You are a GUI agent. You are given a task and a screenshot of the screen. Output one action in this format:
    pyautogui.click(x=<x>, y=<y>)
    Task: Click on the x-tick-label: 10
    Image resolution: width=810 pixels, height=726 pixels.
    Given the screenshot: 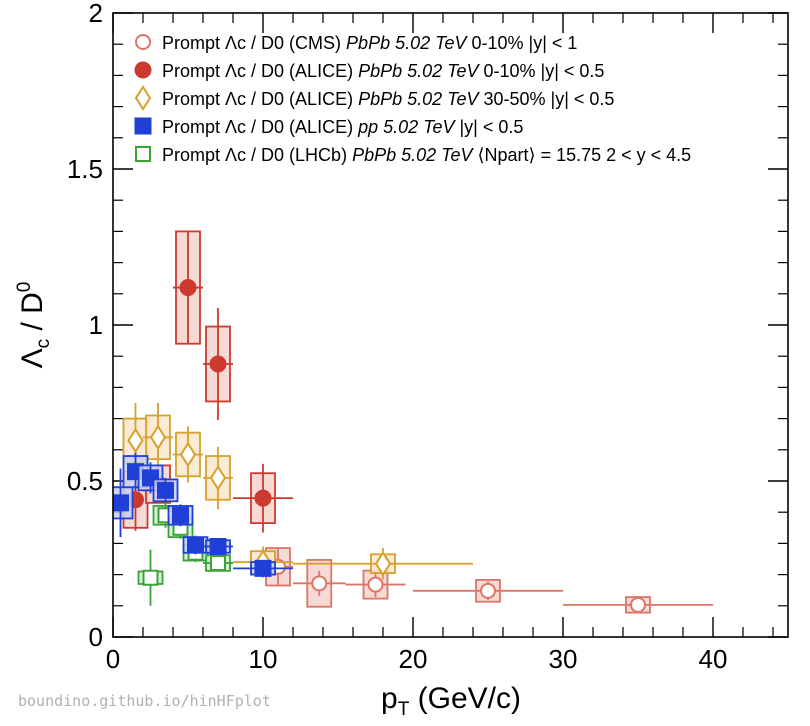 What is the action you would take?
    pyautogui.click(x=263, y=659)
    